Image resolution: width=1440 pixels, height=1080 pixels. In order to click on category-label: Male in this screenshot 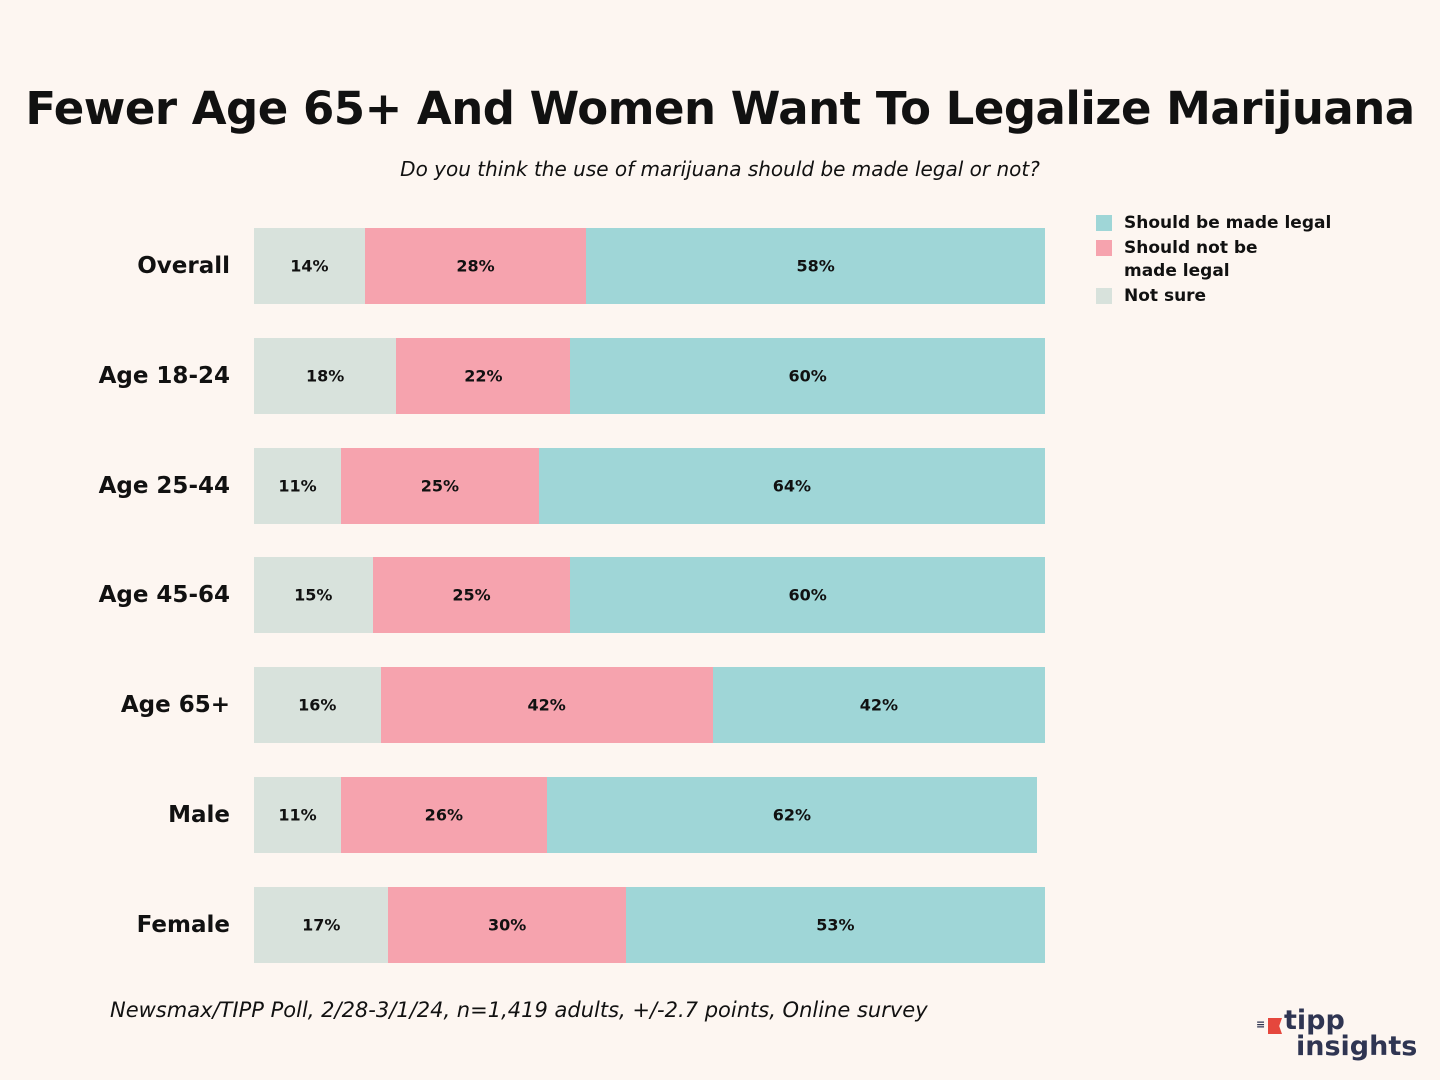, I will do `click(199, 815)`.